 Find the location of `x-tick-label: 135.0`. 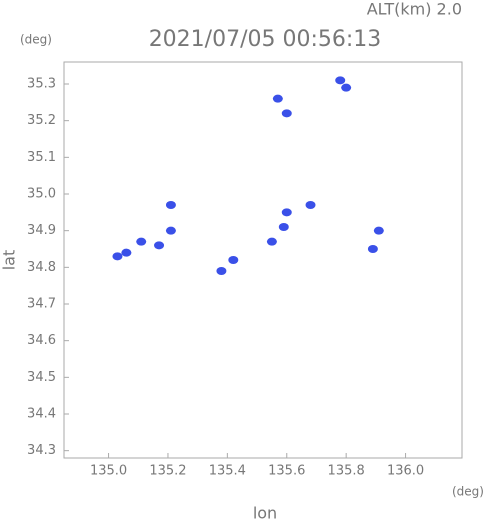

x-tick-label: 135.0 is located at coordinates (108, 471).